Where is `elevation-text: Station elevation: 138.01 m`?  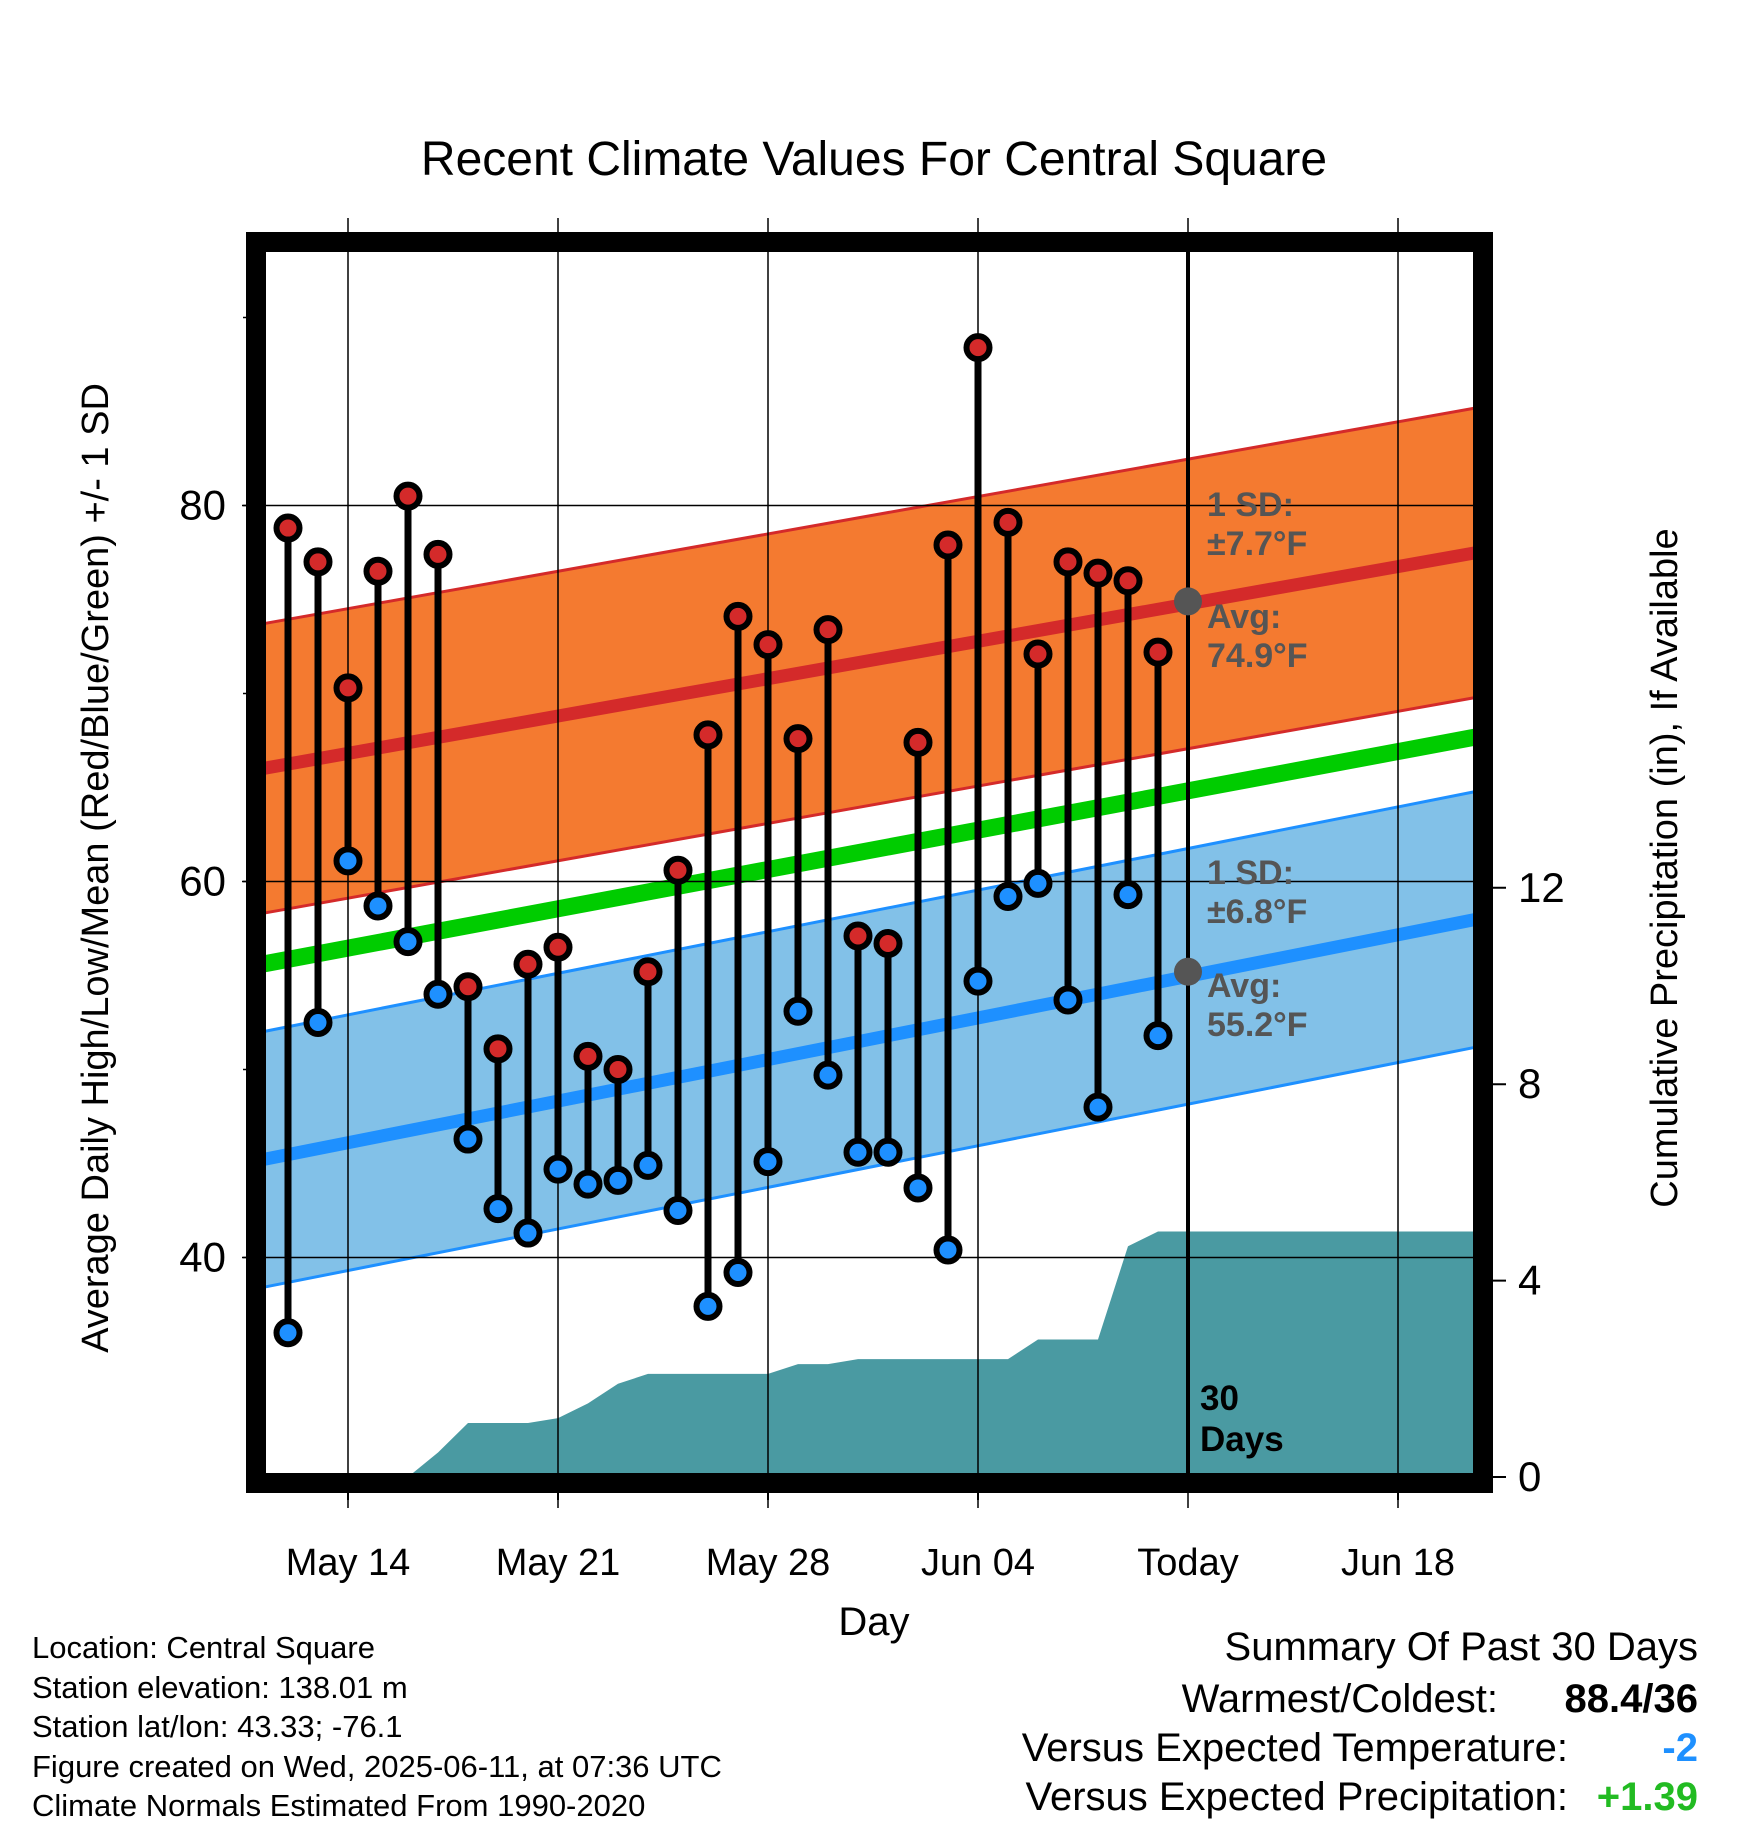
elevation-text: Station elevation: 138.01 m is located at coordinates (220, 1687).